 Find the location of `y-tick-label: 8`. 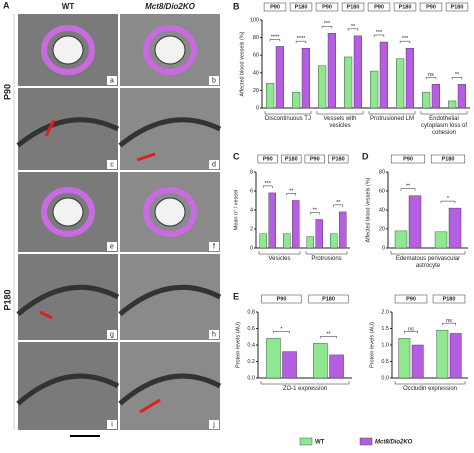

y-tick-label: 8 is located at coordinates (251, 172).